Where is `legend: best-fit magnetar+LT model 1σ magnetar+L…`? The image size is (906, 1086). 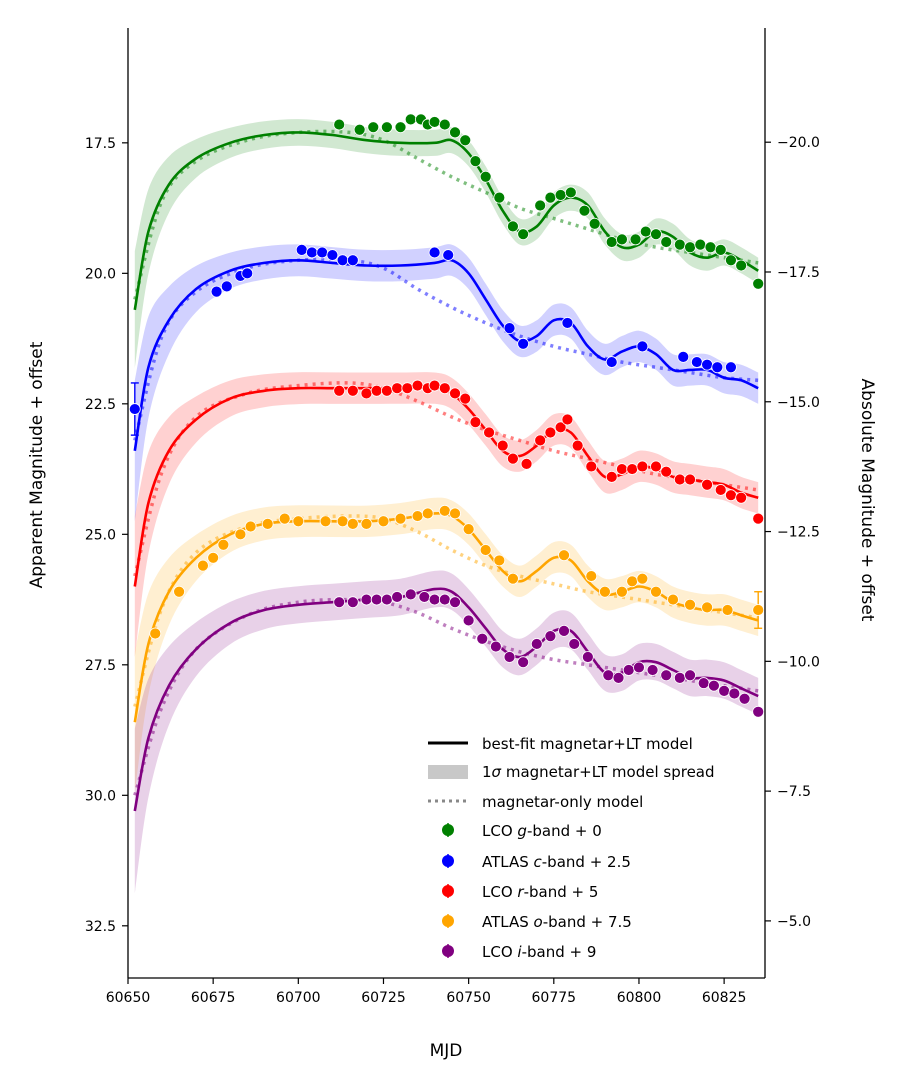
legend: best-fit magnetar+LT model 1σ magnetar+L… is located at coordinates (571, 848).